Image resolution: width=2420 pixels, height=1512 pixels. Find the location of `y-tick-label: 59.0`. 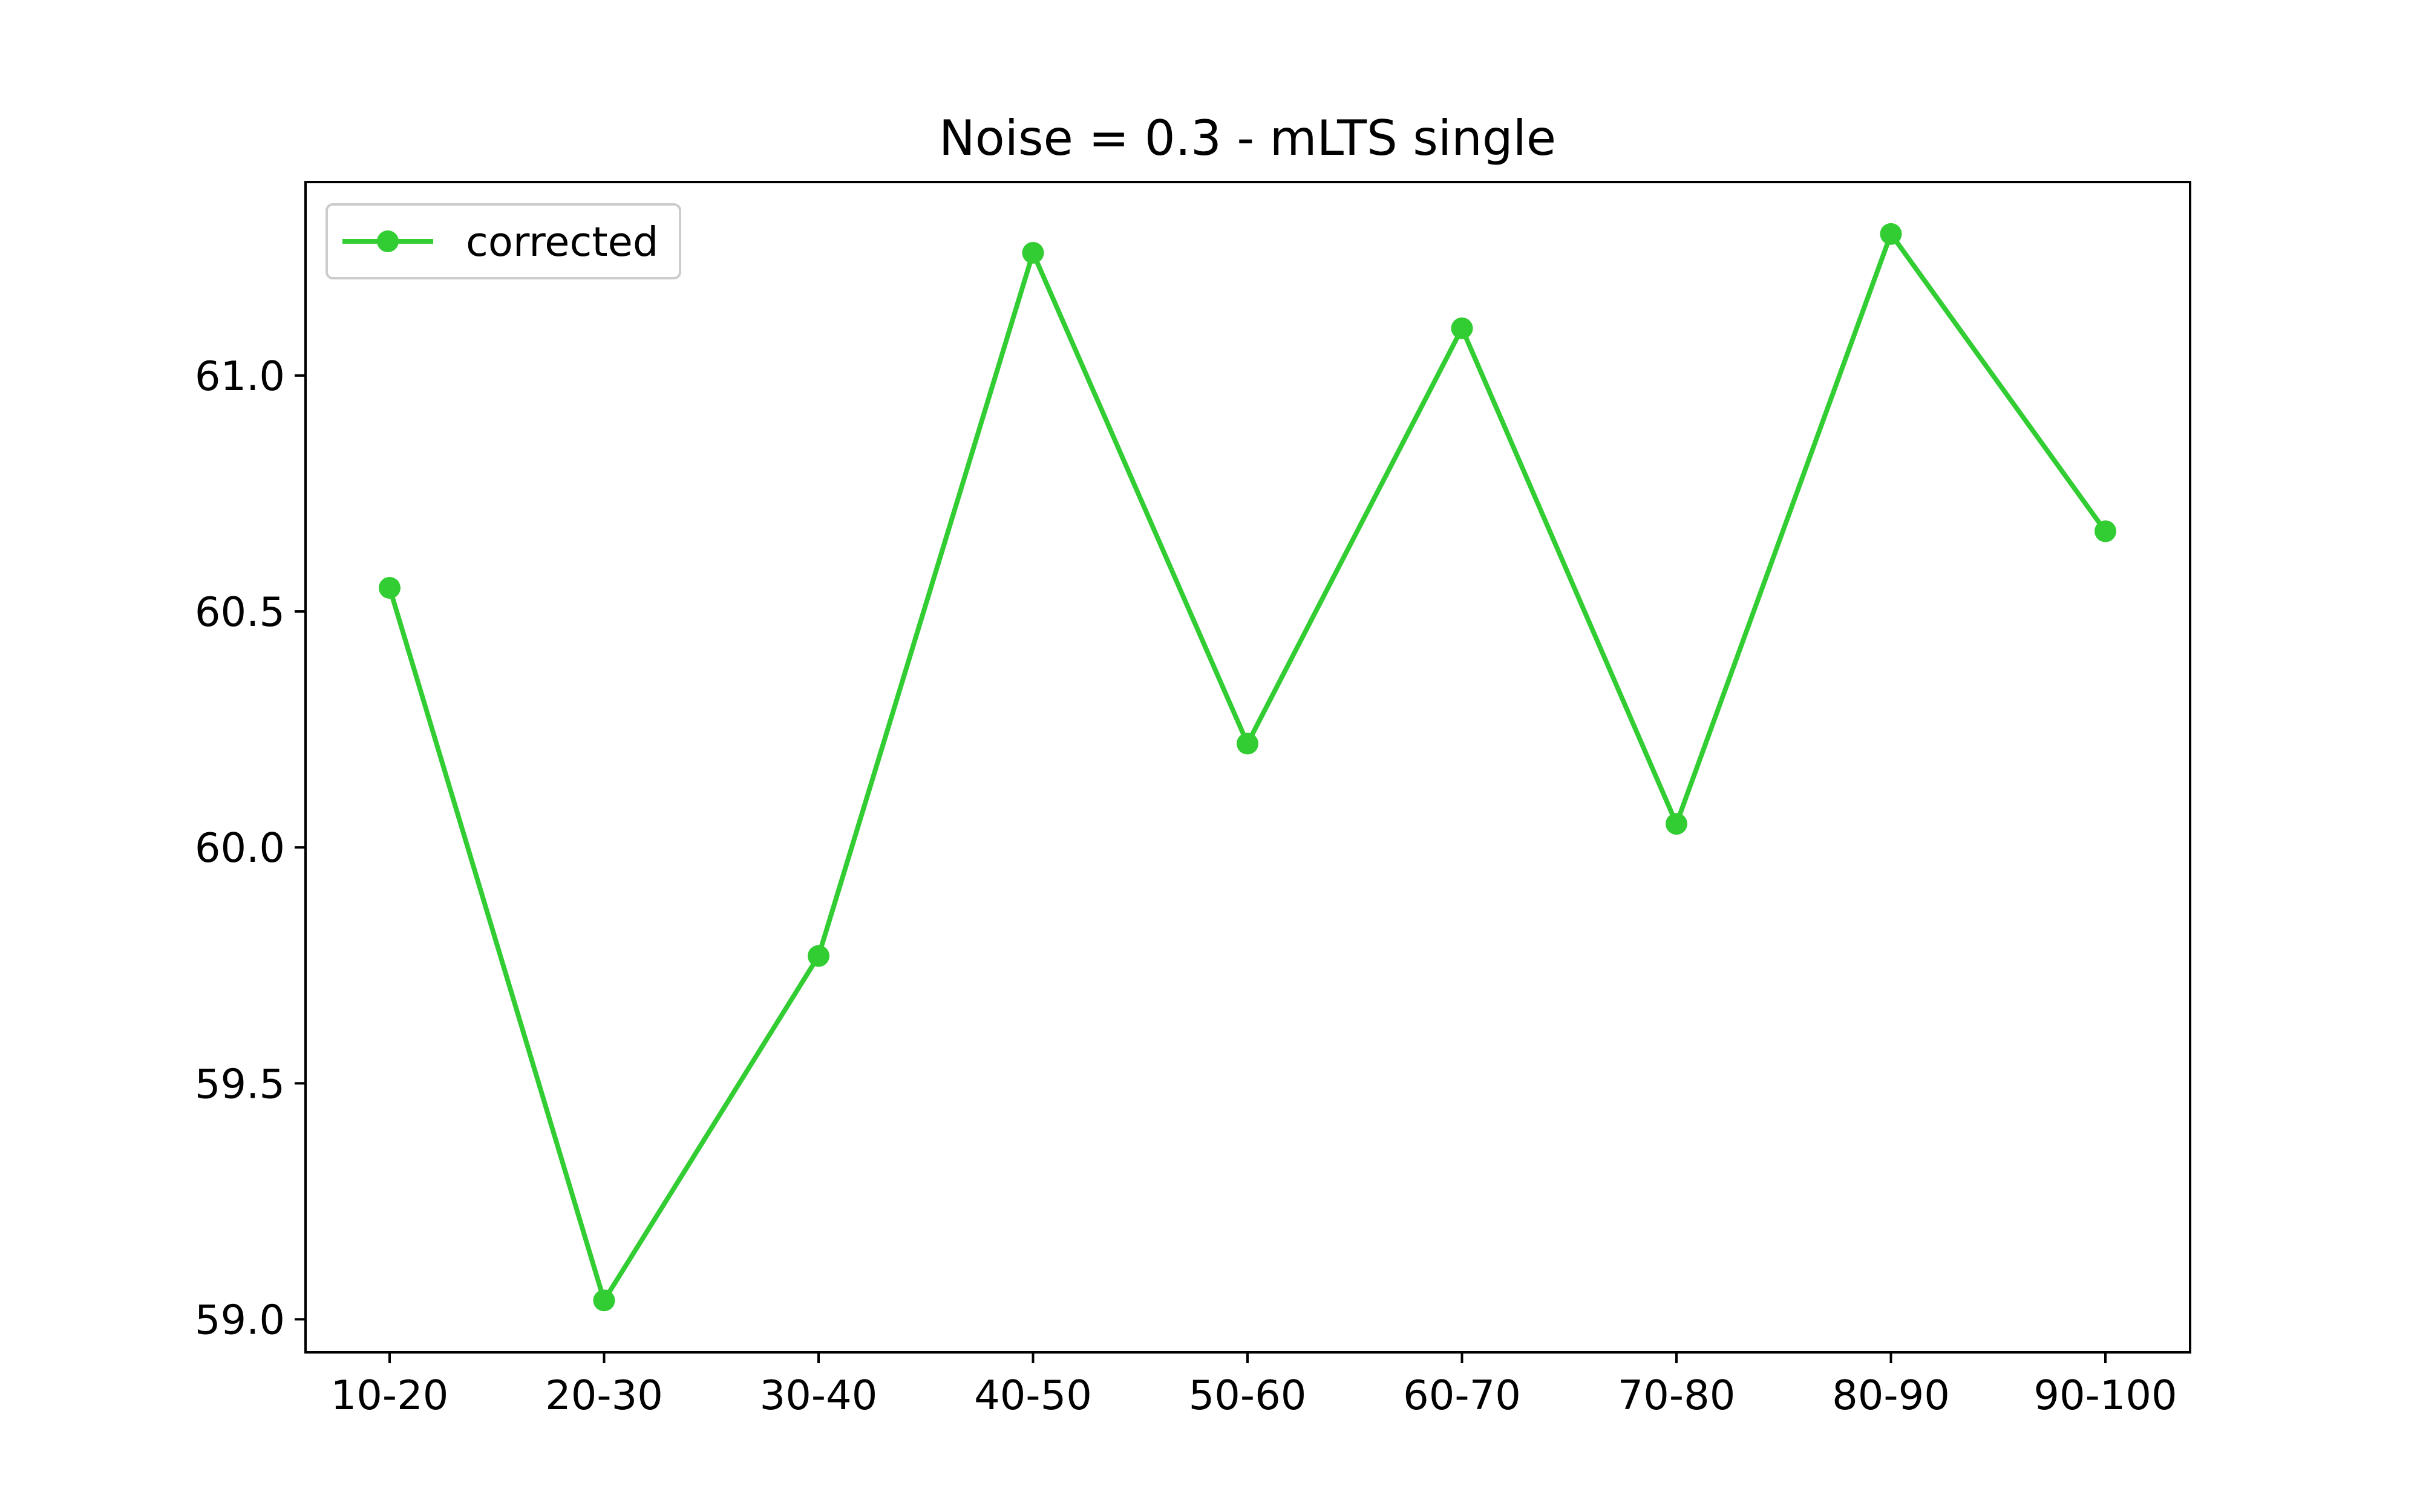

y-tick-label: 59.0 is located at coordinates (240, 1319).